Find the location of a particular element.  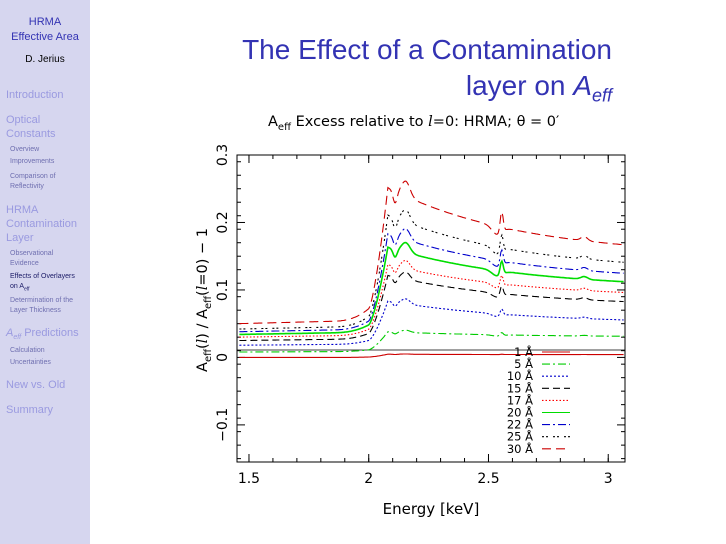

nav-determination-layer-thickness: Determination of the Layer Thickness is located at coordinates (42, 305).